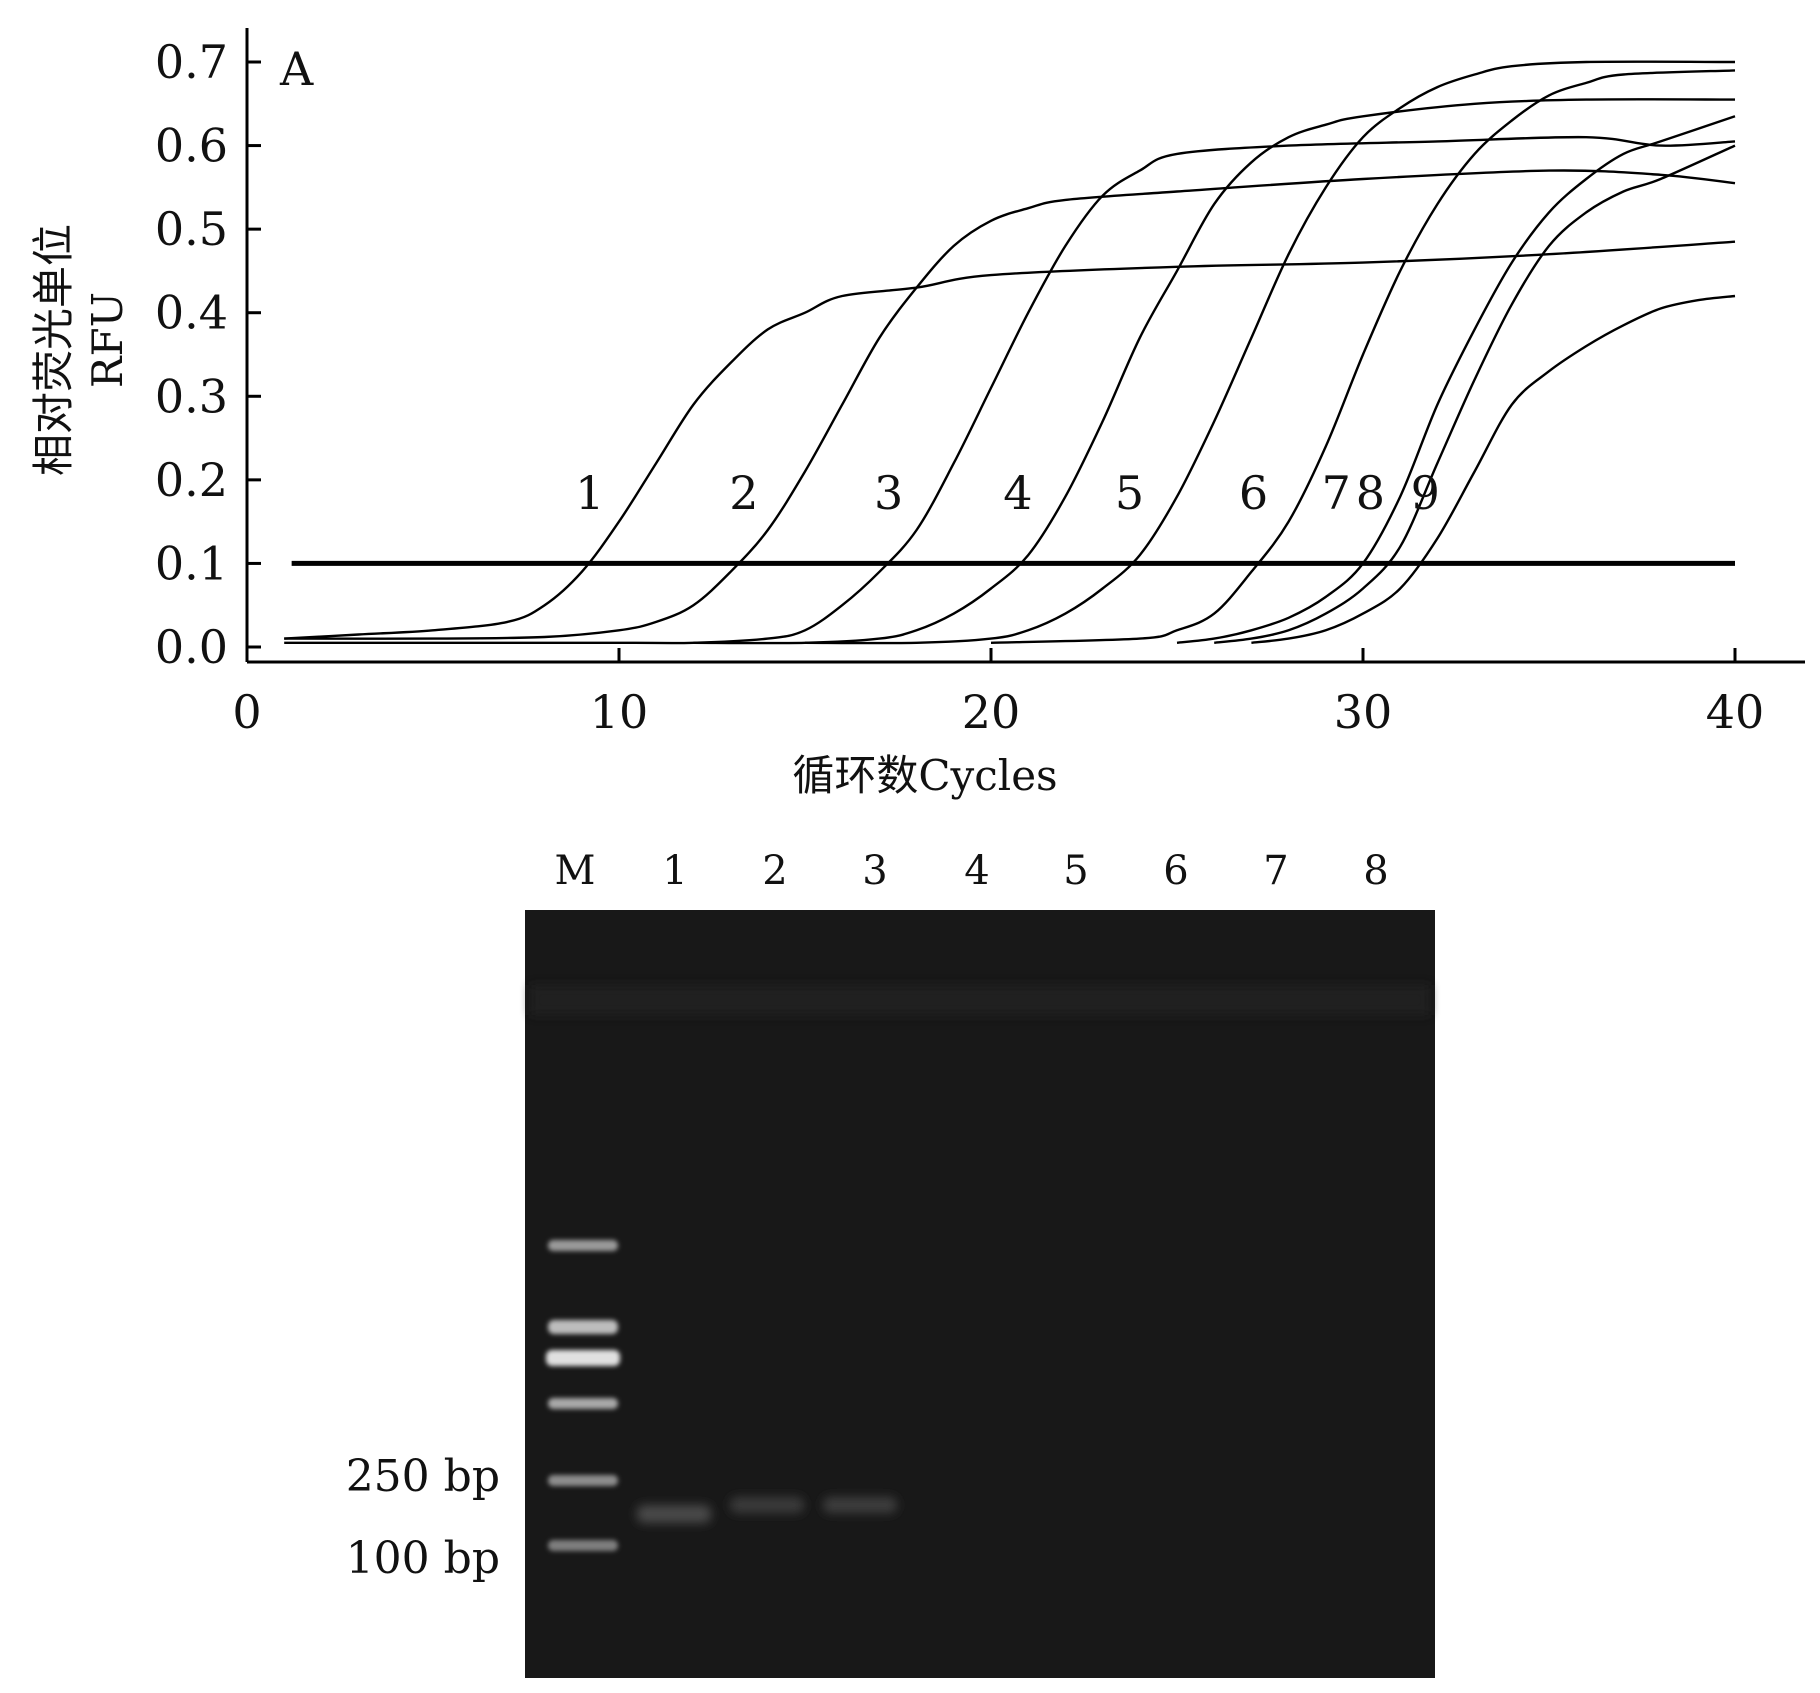 Image resolution: width=1820 pixels, height=1693 pixels. What do you see at coordinates (774, 871) in the screenshot?
I see `gel-lane-label-2: 2` at bounding box center [774, 871].